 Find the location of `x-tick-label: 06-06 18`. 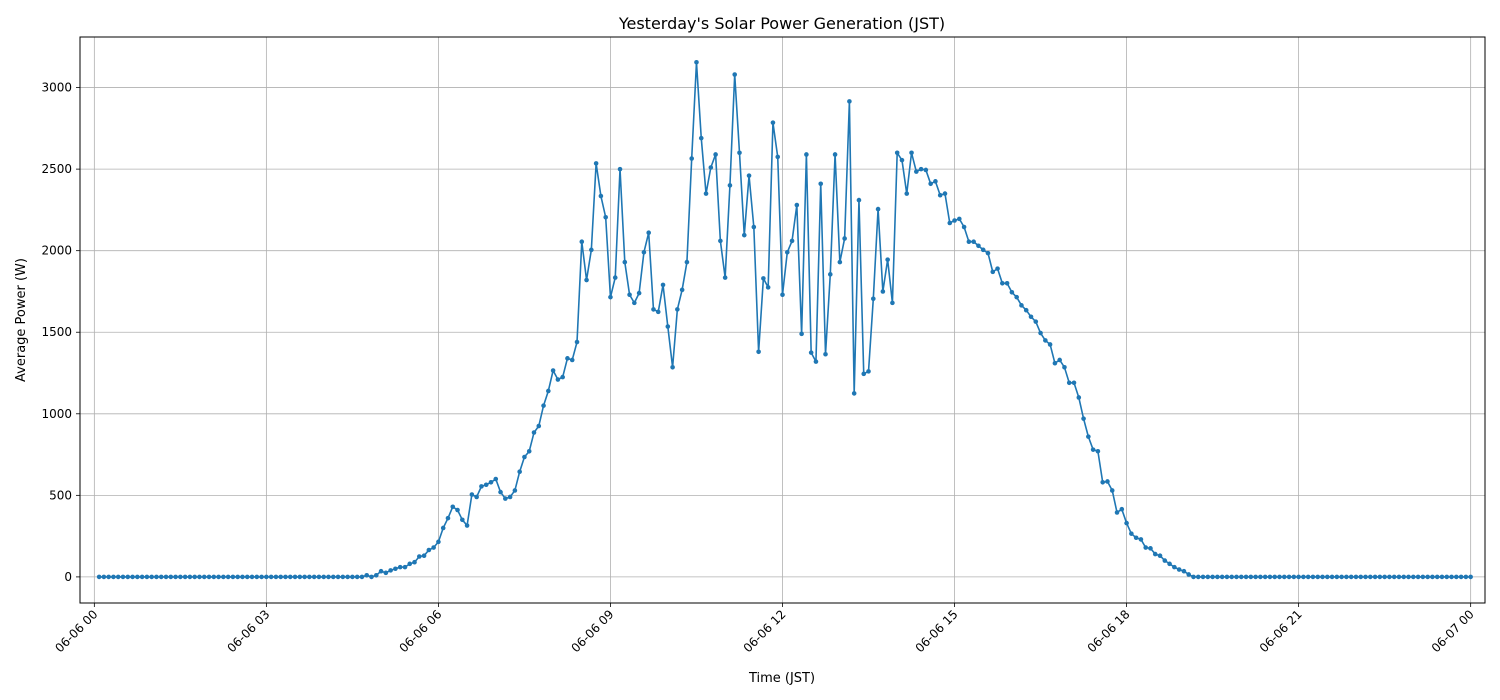

x-tick-label: 06-06 18 is located at coordinates (1109, 631).